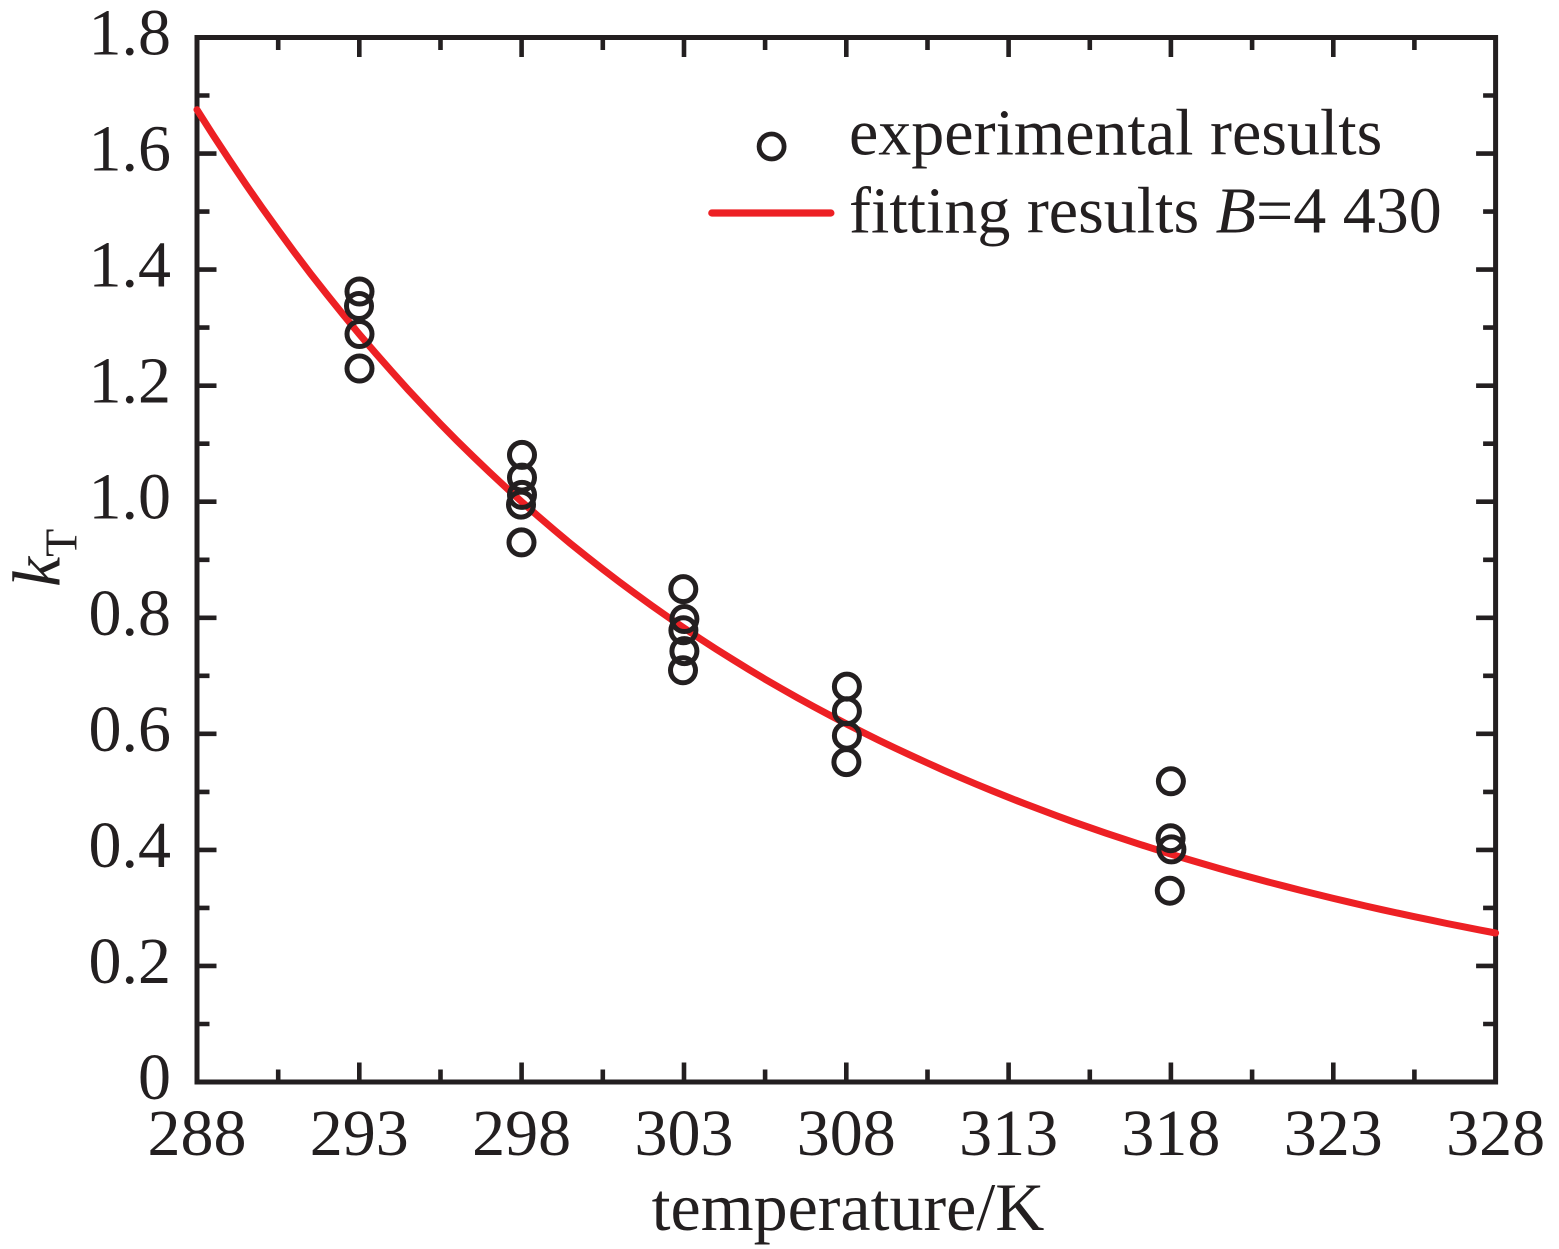  What do you see at coordinates (521, 1133) in the screenshot?
I see `svg-text: 298` at bounding box center [521, 1133].